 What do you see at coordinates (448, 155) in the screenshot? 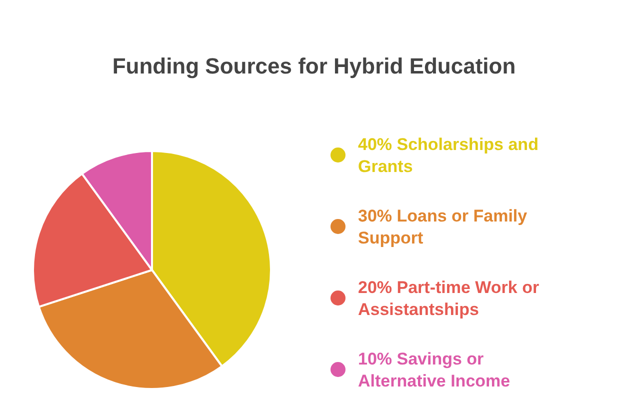
I see `legend-label: 40% Scholarships and Grants` at bounding box center [448, 155].